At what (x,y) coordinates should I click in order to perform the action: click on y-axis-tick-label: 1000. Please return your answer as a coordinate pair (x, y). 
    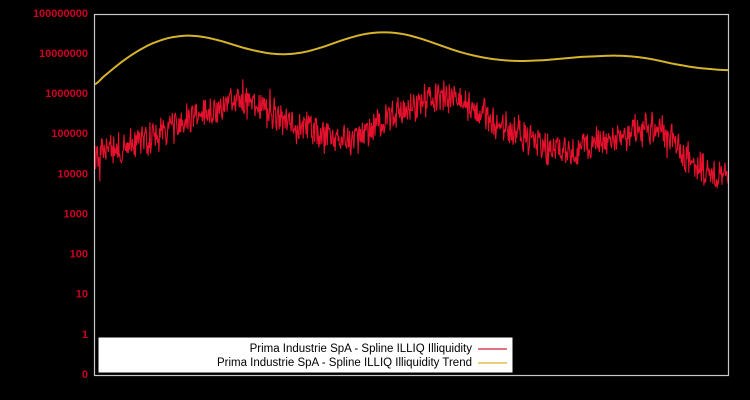
    Looking at the image, I should click on (76, 214).